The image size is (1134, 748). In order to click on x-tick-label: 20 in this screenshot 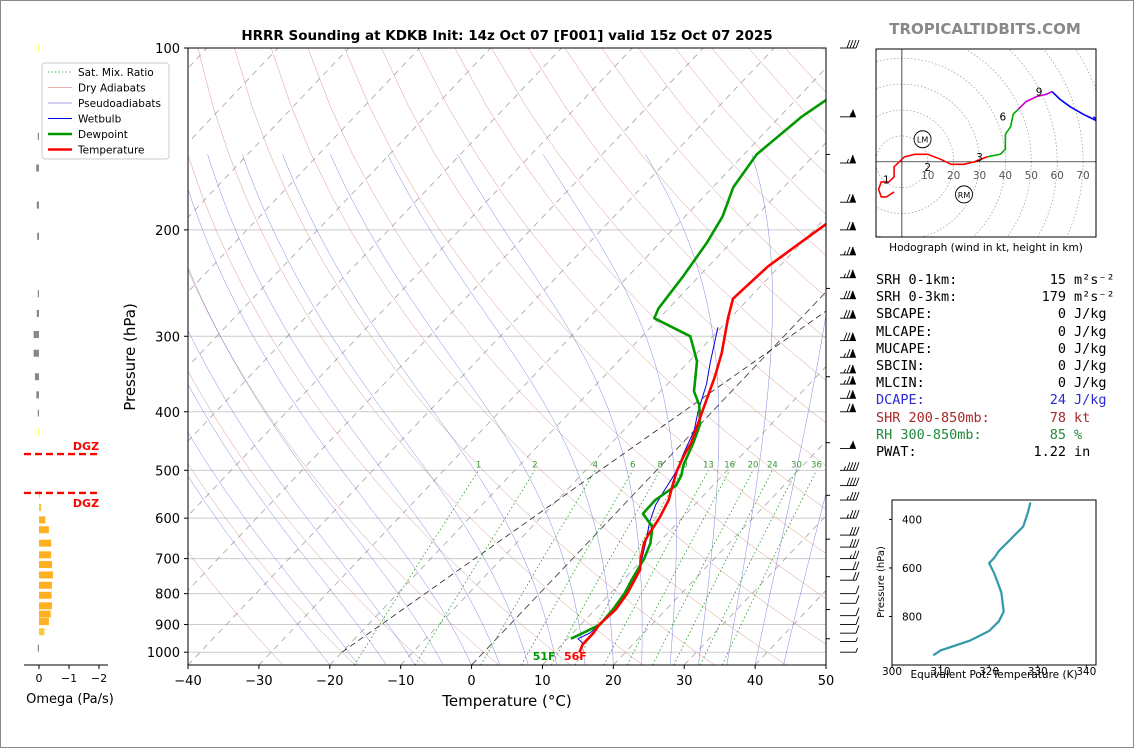, I will do `click(613, 681)`.